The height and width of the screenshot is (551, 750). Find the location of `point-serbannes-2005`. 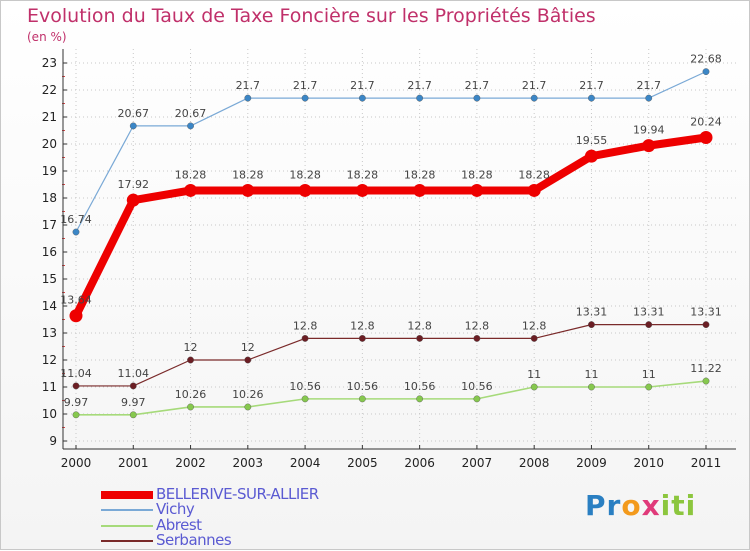

point-serbannes-2005 is located at coordinates (362, 338).